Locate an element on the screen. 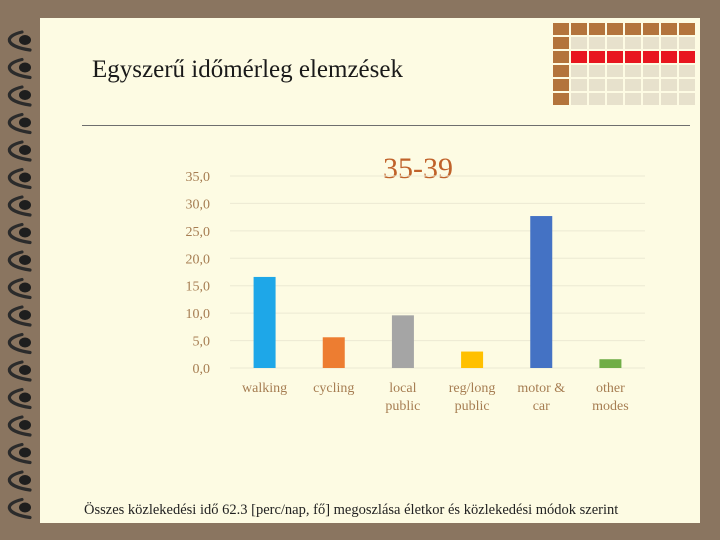 The width and height of the screenshot is (720, 540). x-tick-label: local public is located at coordinates (402, 397).